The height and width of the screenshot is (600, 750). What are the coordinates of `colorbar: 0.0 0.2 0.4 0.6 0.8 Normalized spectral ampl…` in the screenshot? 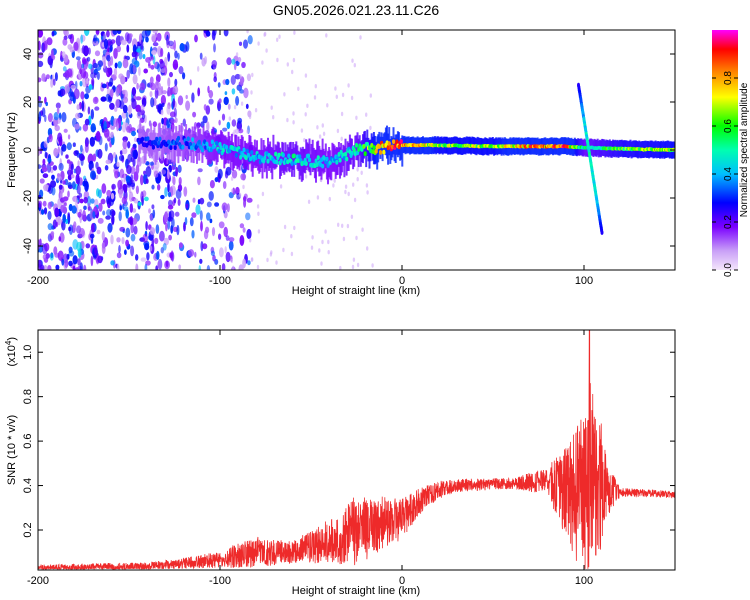 It's located at (731, 153).